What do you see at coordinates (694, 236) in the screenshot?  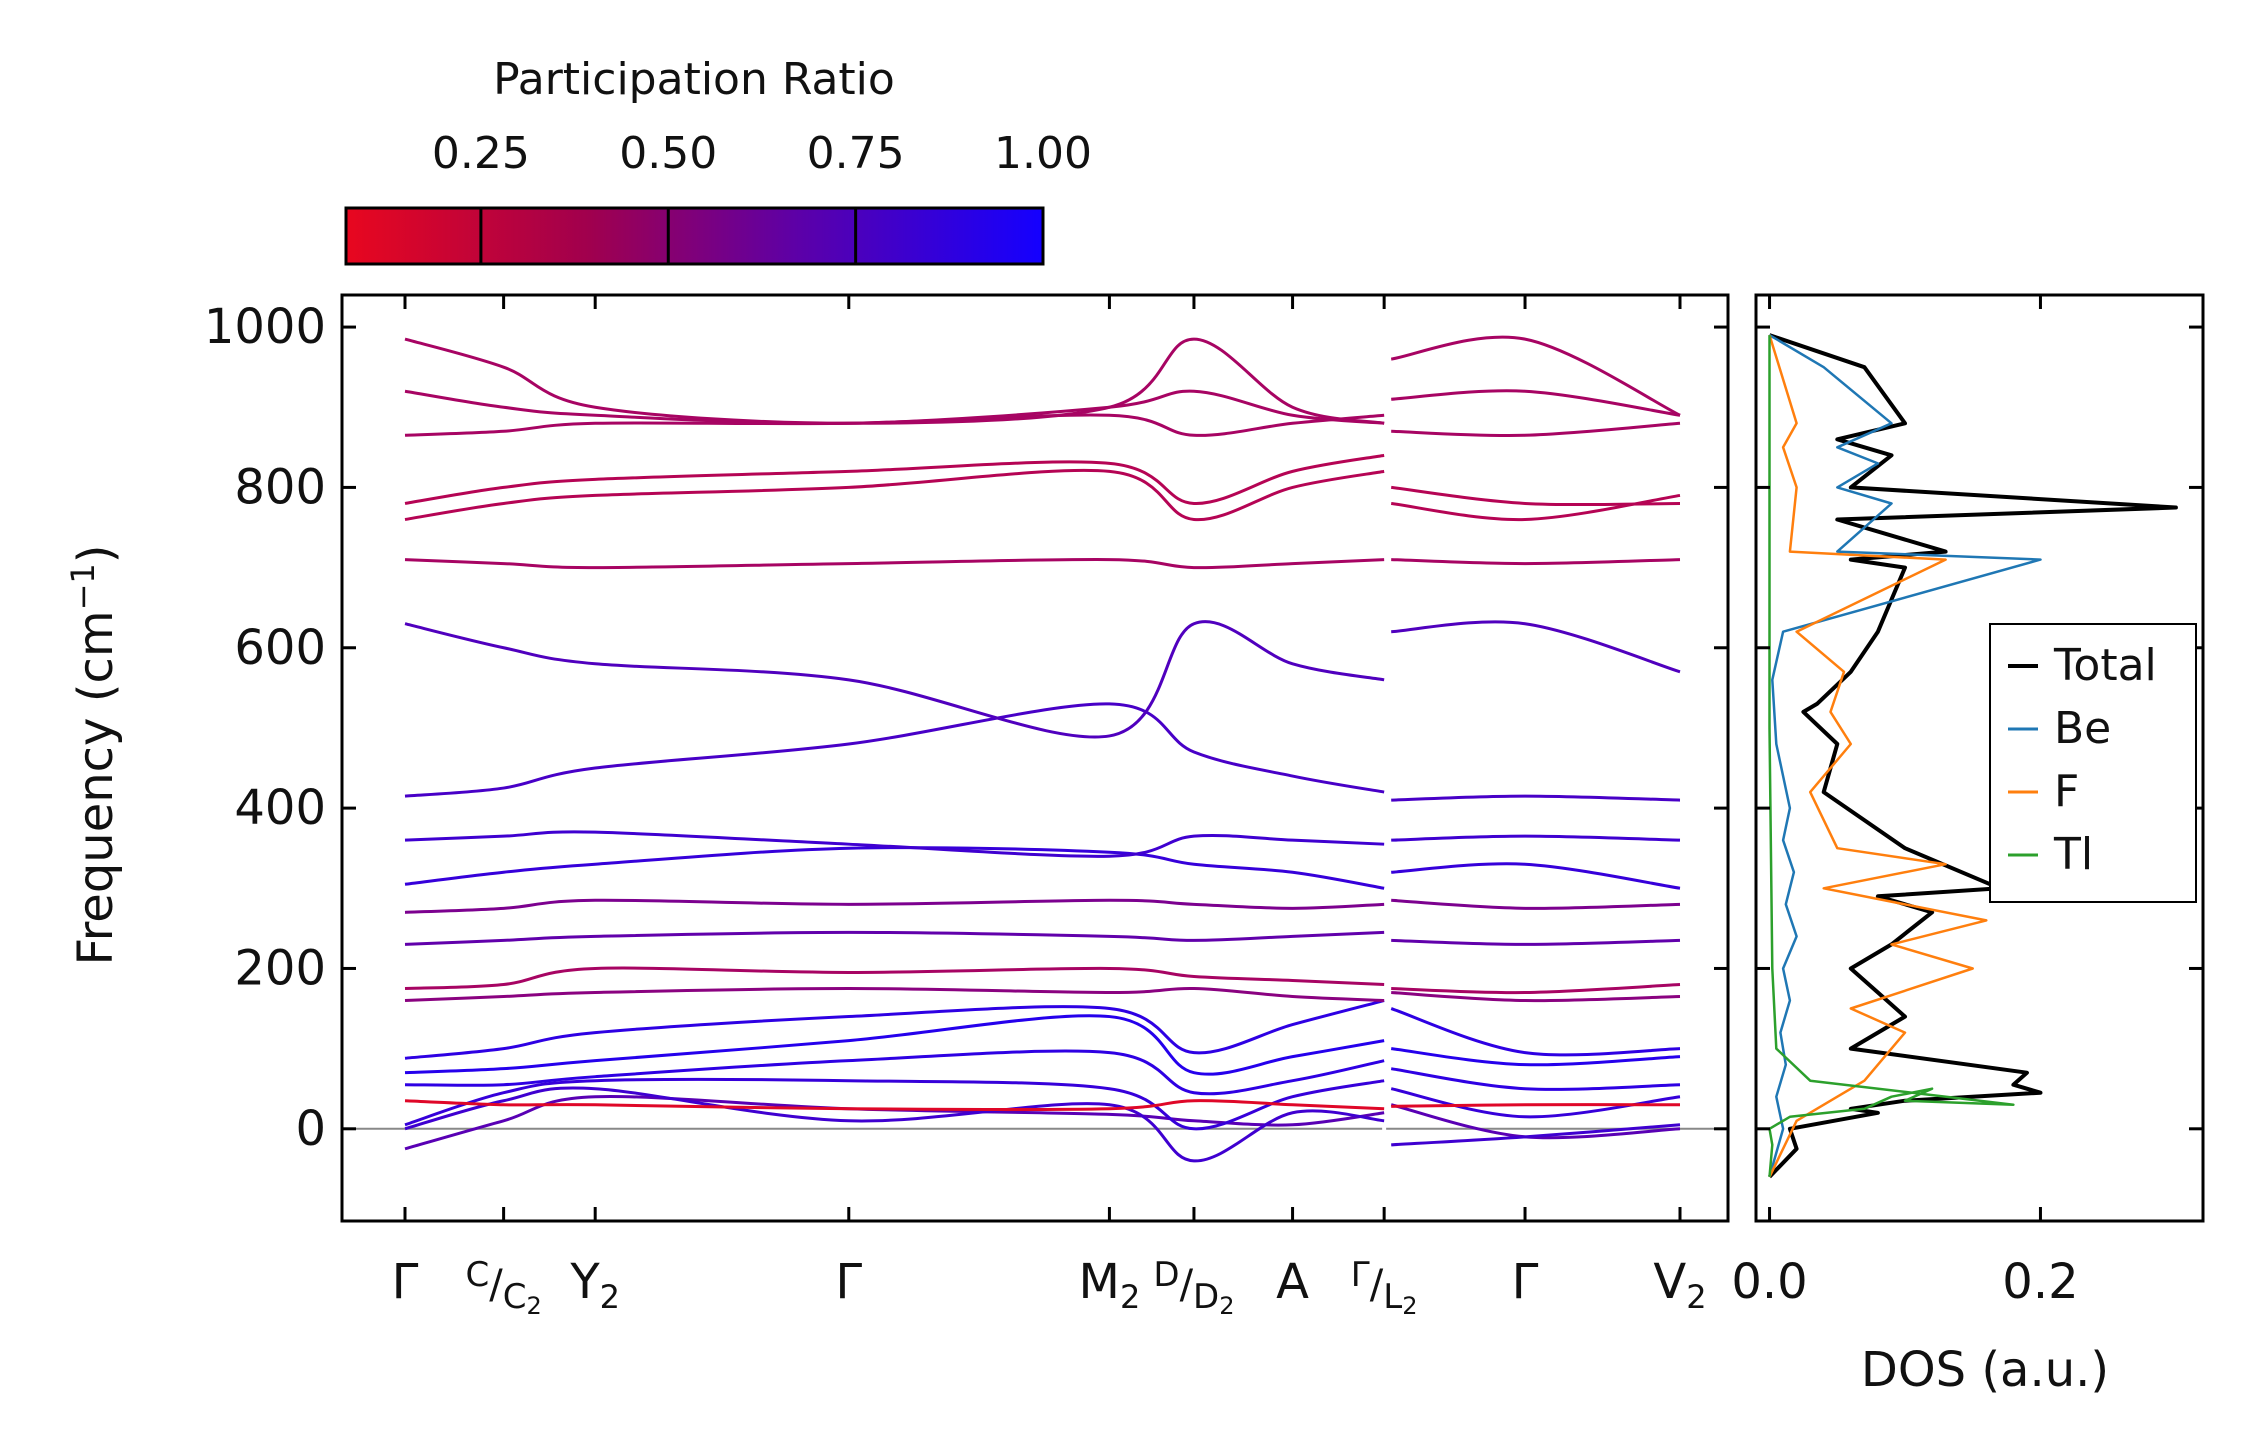 I see `colorbar-gradient` at bounding box center [694, 236].